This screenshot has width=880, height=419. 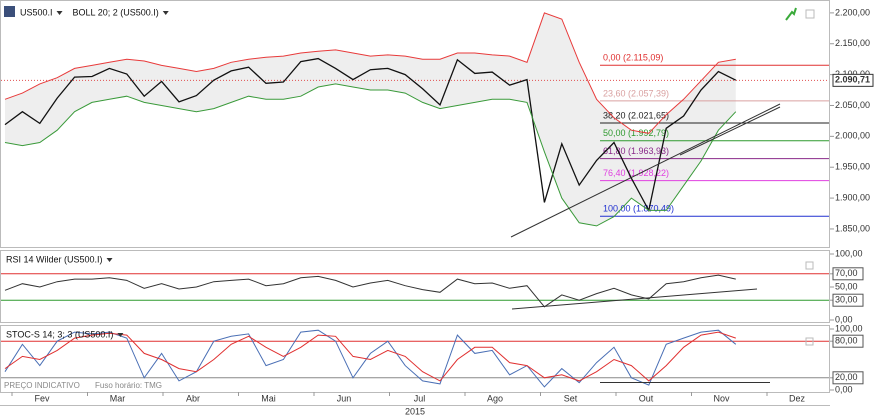 I want to click on panel-title: US500.I, so click(x=36, y=12).